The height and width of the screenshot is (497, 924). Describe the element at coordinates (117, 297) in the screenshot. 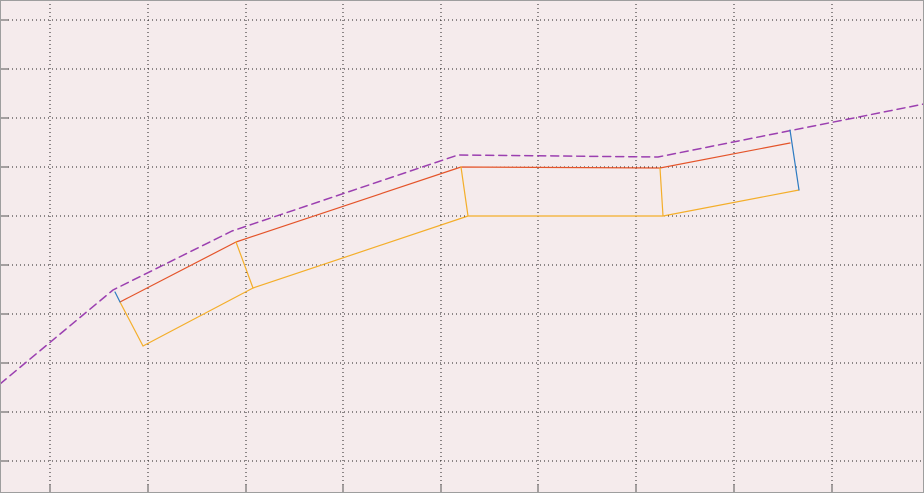

I see `series-blue-start-cap` at that location.